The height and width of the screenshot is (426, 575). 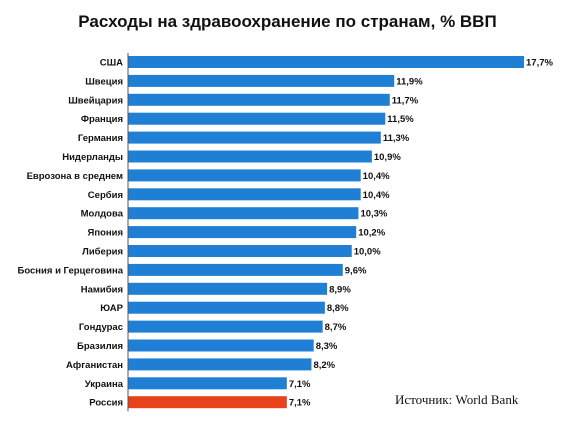 What do you see at coordinates (387, 157) in the screenshot?
I see `data-label: 10,9%` at bounding box center [387, 157].